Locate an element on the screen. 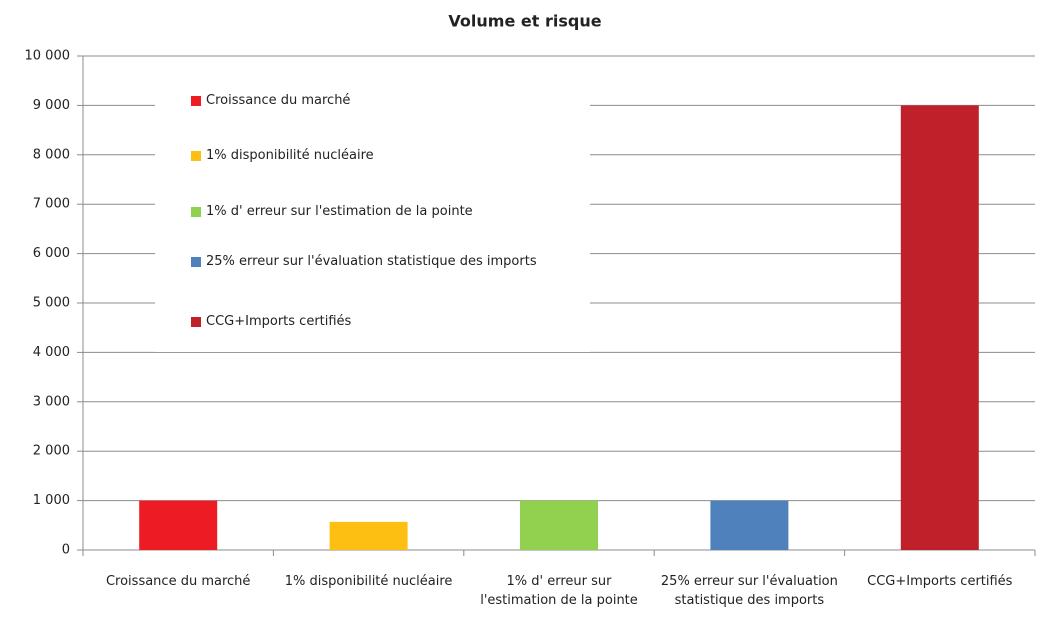  x-tick-label: CCG+Imports certifiés is located at coordinates (940, 581).